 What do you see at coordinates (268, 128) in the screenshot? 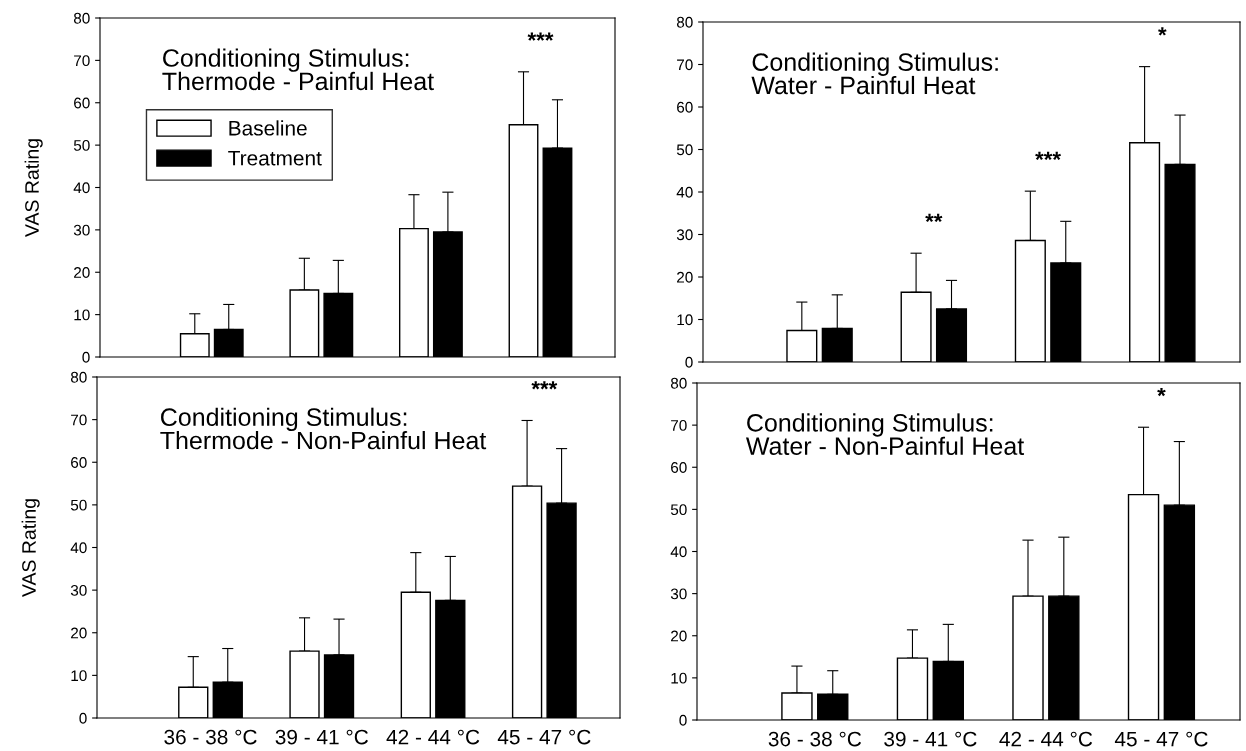
I see `legend-label: Baseline` at bounding box center [268, 128].